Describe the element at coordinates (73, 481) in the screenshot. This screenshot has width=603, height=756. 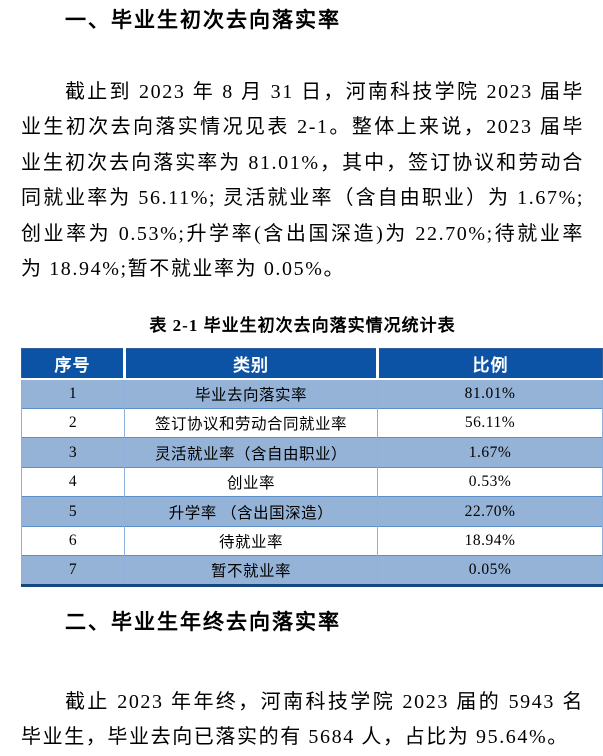
I see `row-index: 4` at that location.